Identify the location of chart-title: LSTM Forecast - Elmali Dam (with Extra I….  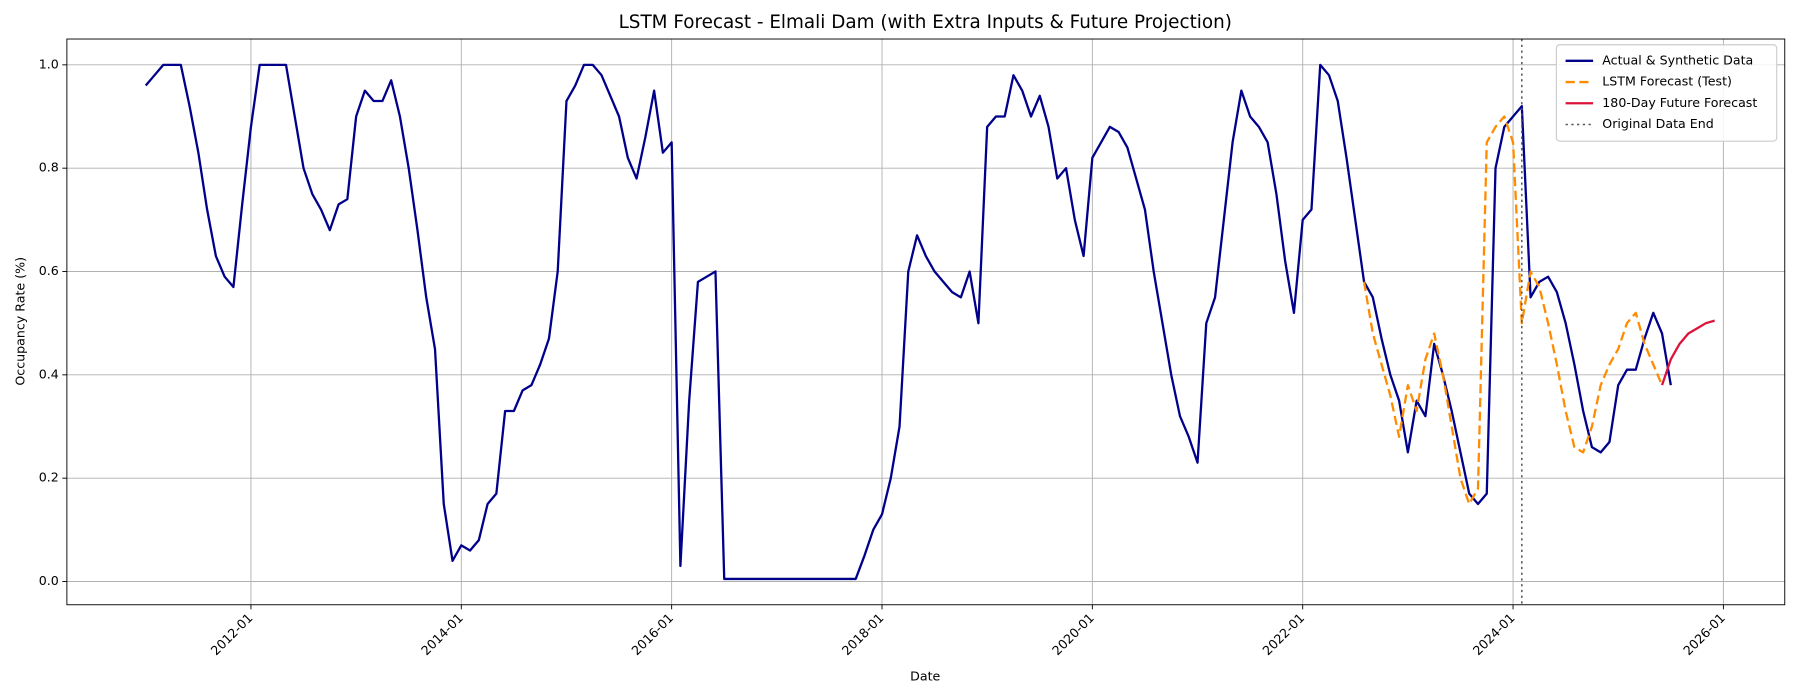
(925, 22).